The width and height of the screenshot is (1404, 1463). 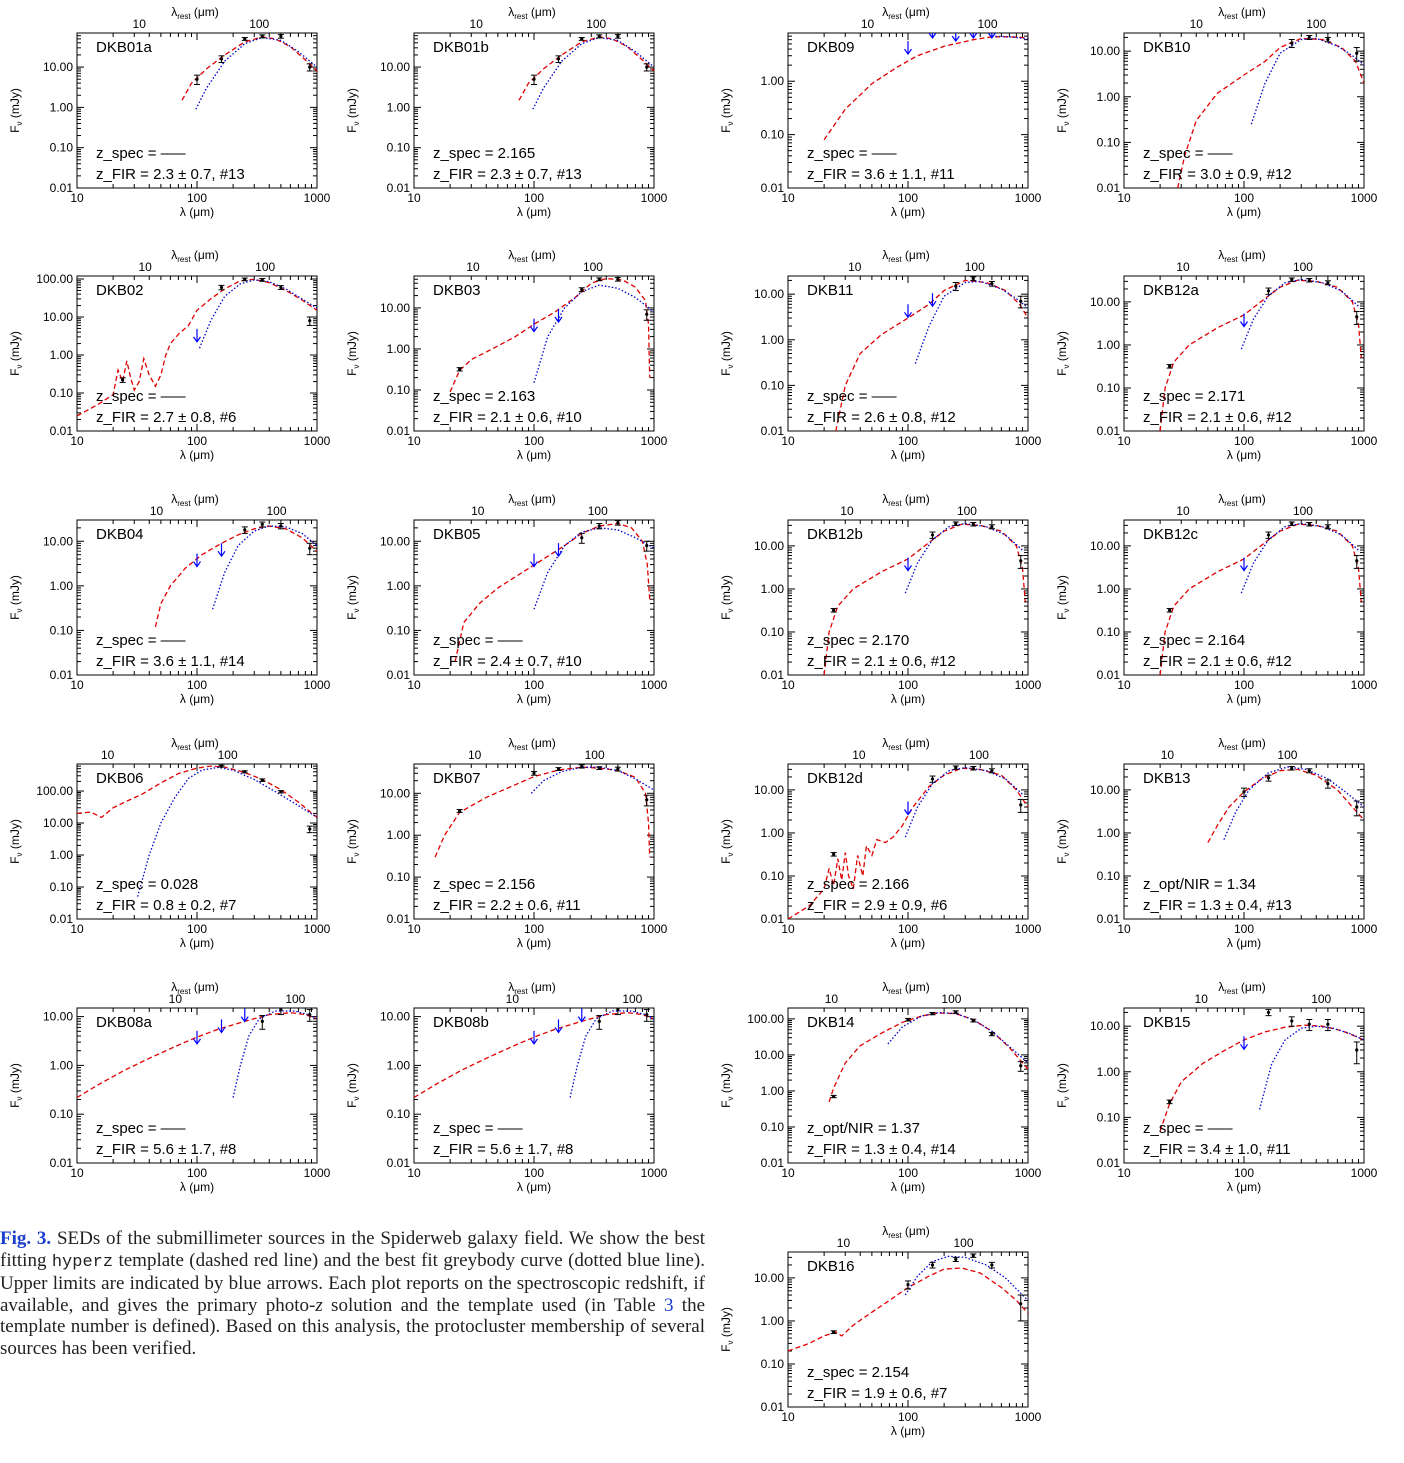 I want to click on panel-title: DKB01a, so click(x=124, y=47).